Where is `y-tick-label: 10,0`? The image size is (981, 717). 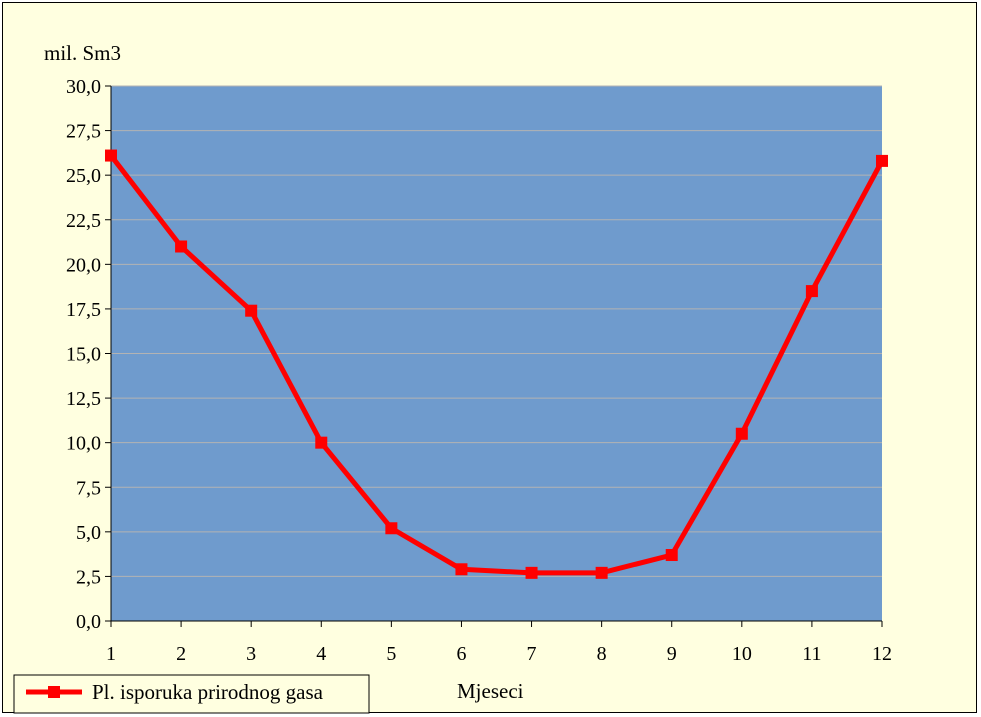 y-tick-label: 10,0 is located at coordinates (83, 444).